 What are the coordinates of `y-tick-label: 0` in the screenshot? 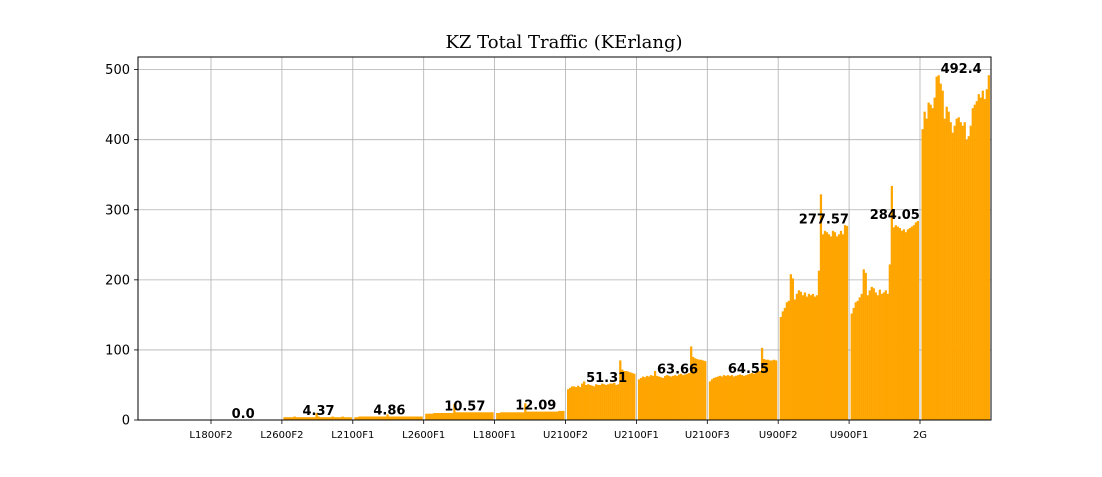 It's located at (126, 421).